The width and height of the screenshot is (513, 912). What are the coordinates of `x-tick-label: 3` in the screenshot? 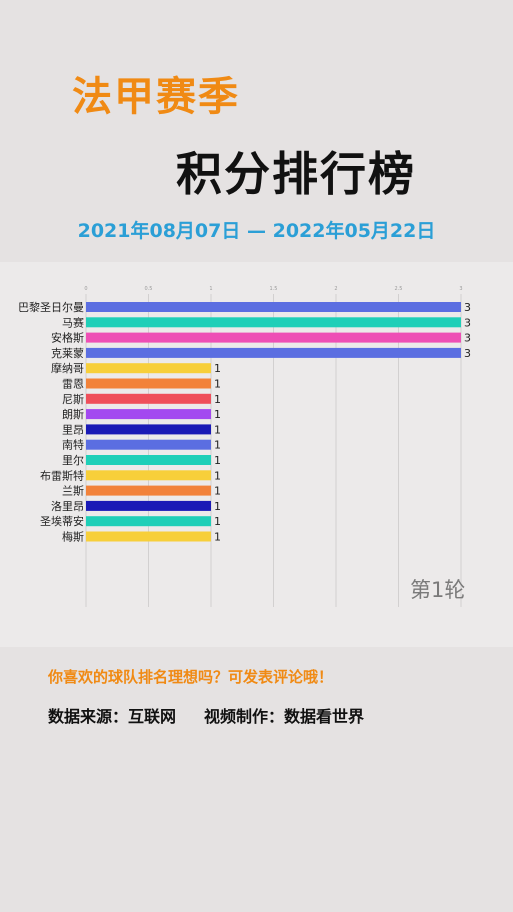 It's located at (460, 289).